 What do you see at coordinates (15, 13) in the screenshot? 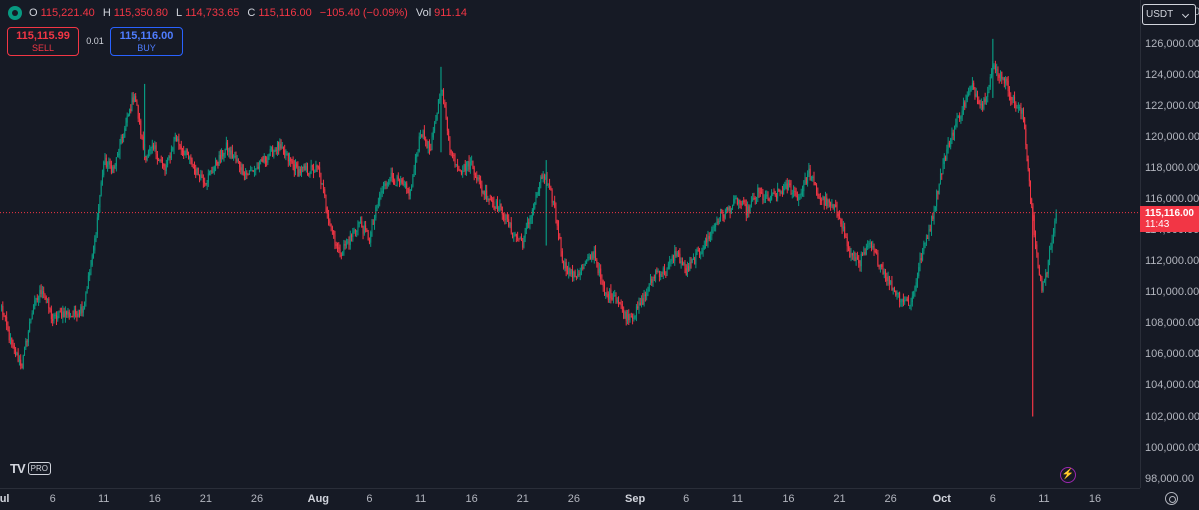
I see `symbol-status-icon` at bounding box center [15, 13].